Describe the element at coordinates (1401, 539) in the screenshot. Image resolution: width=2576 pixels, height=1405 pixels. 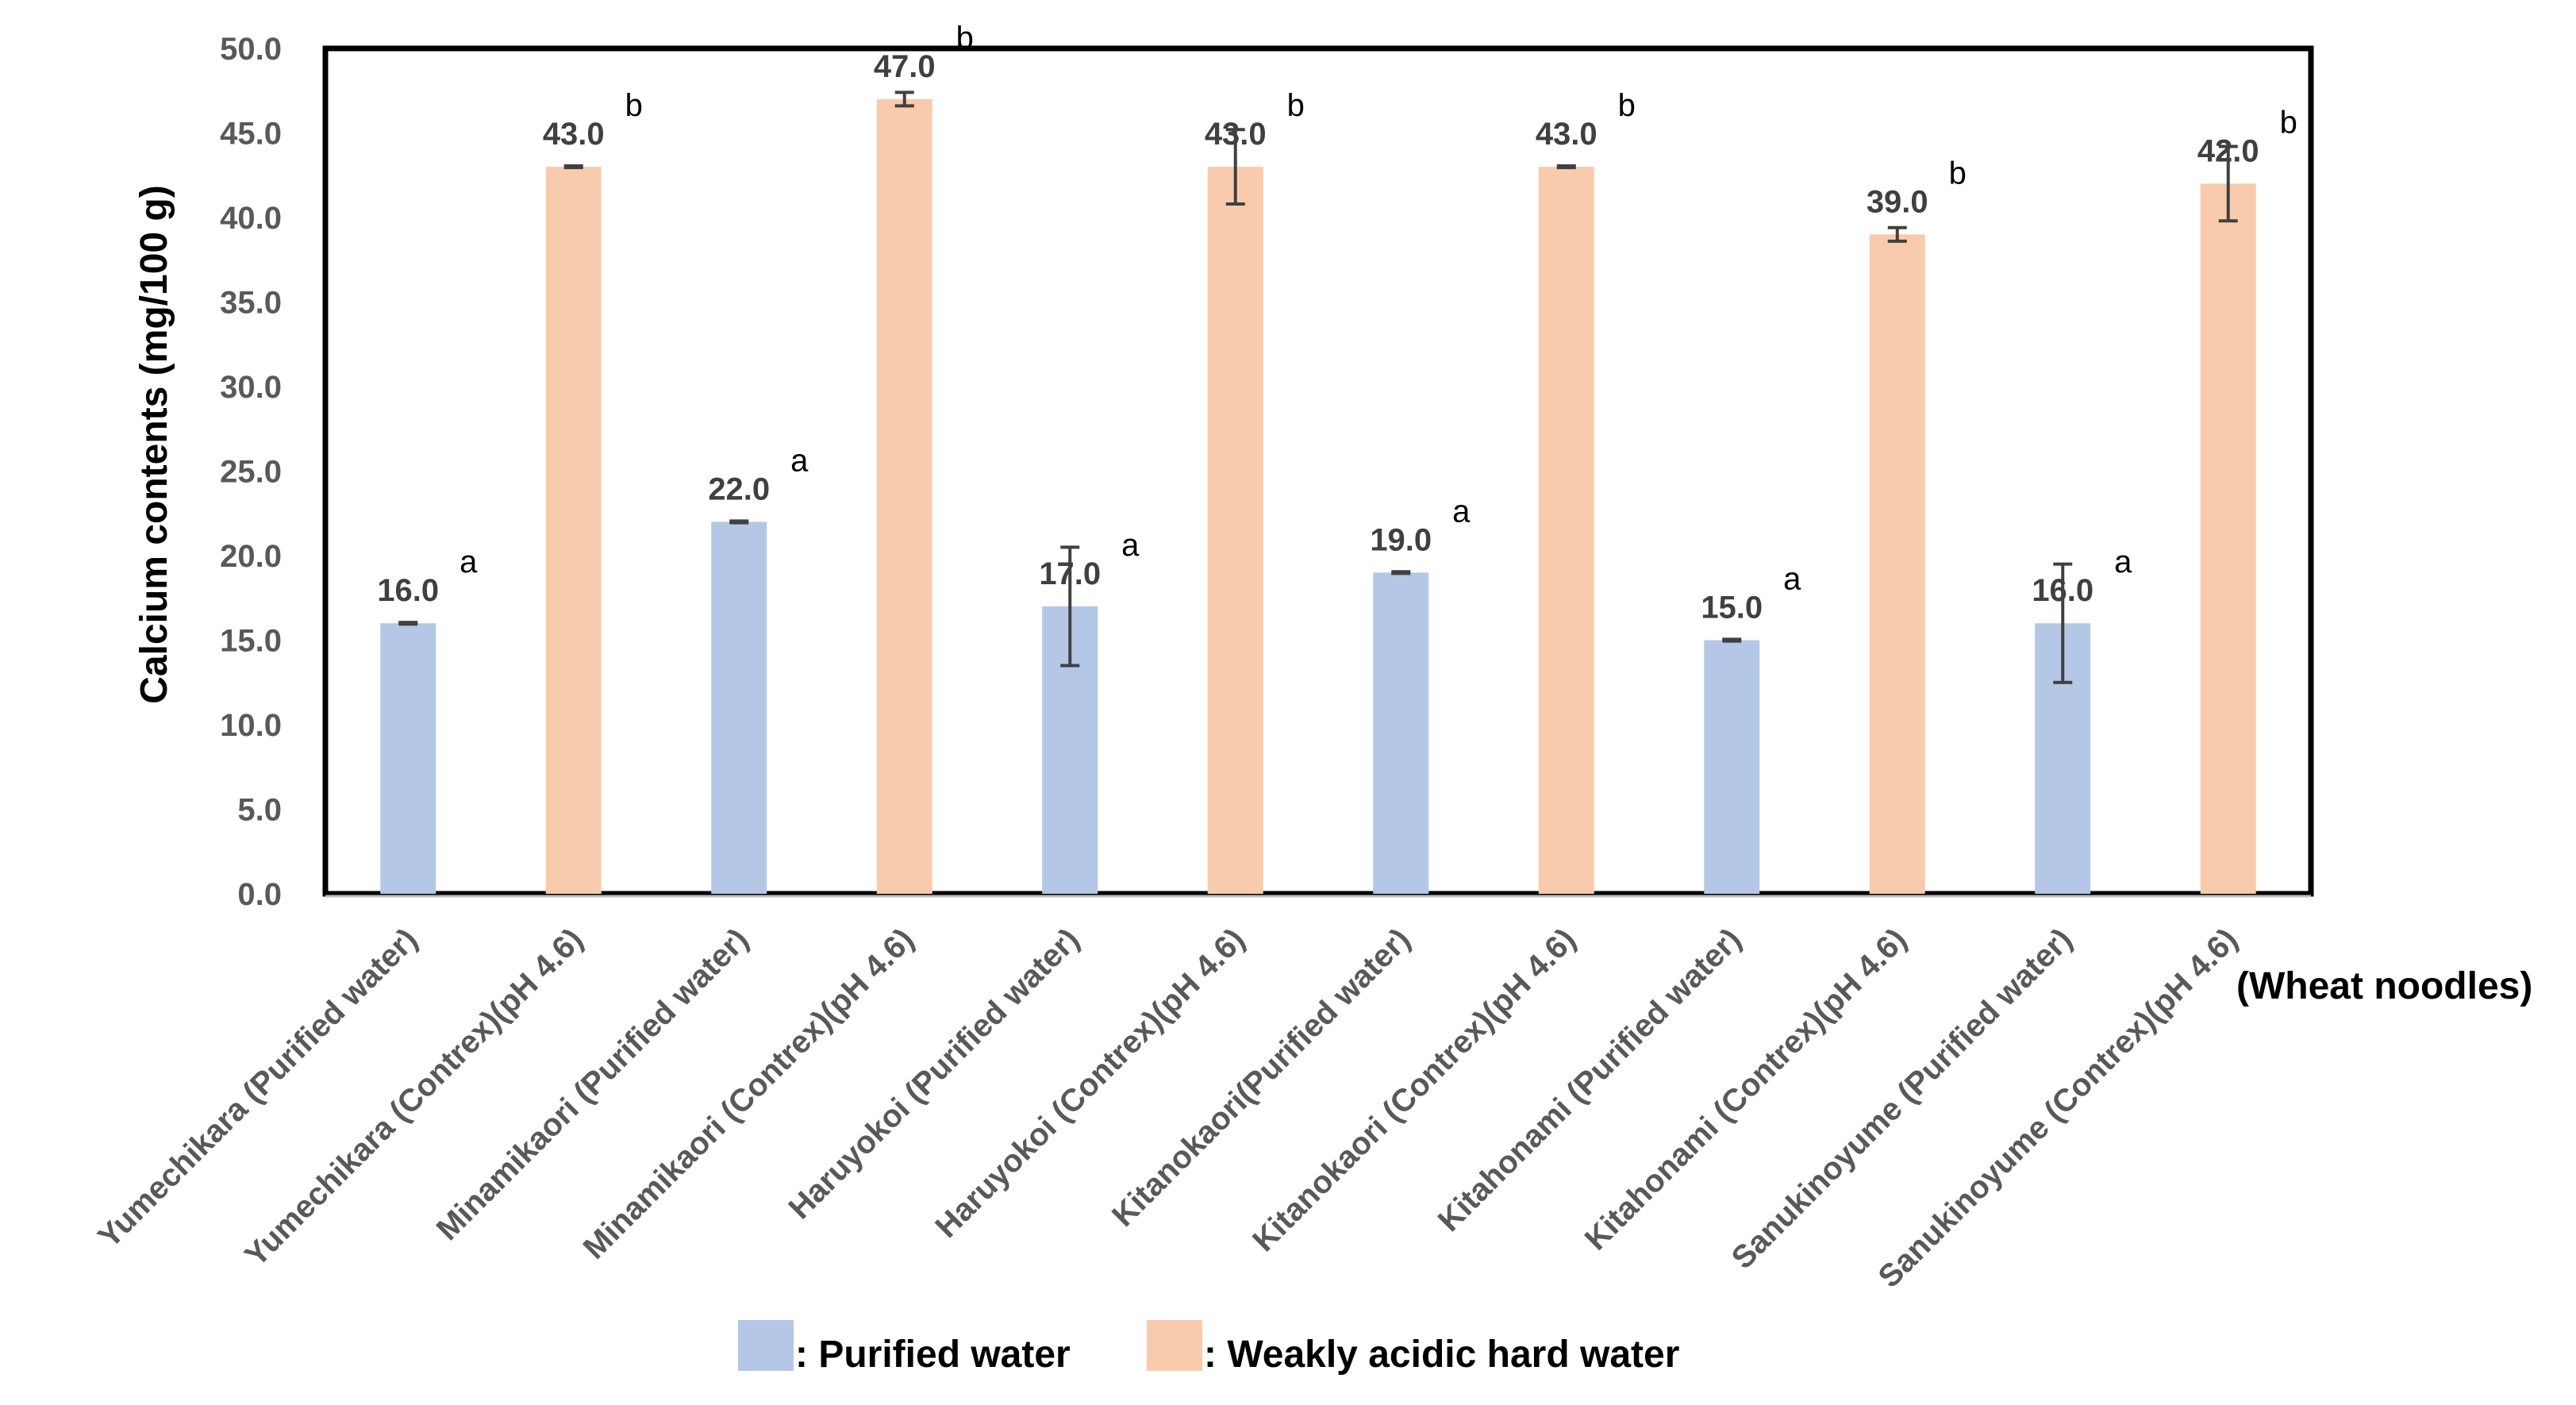
I see `data-label: 19.0` at that location.